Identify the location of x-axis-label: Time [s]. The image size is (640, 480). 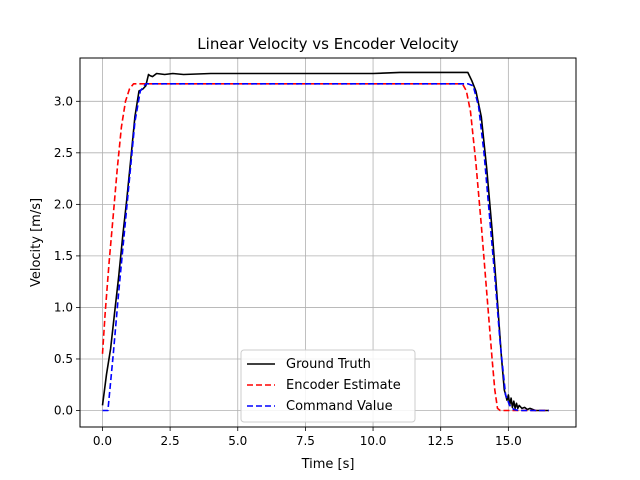
(328, 464).